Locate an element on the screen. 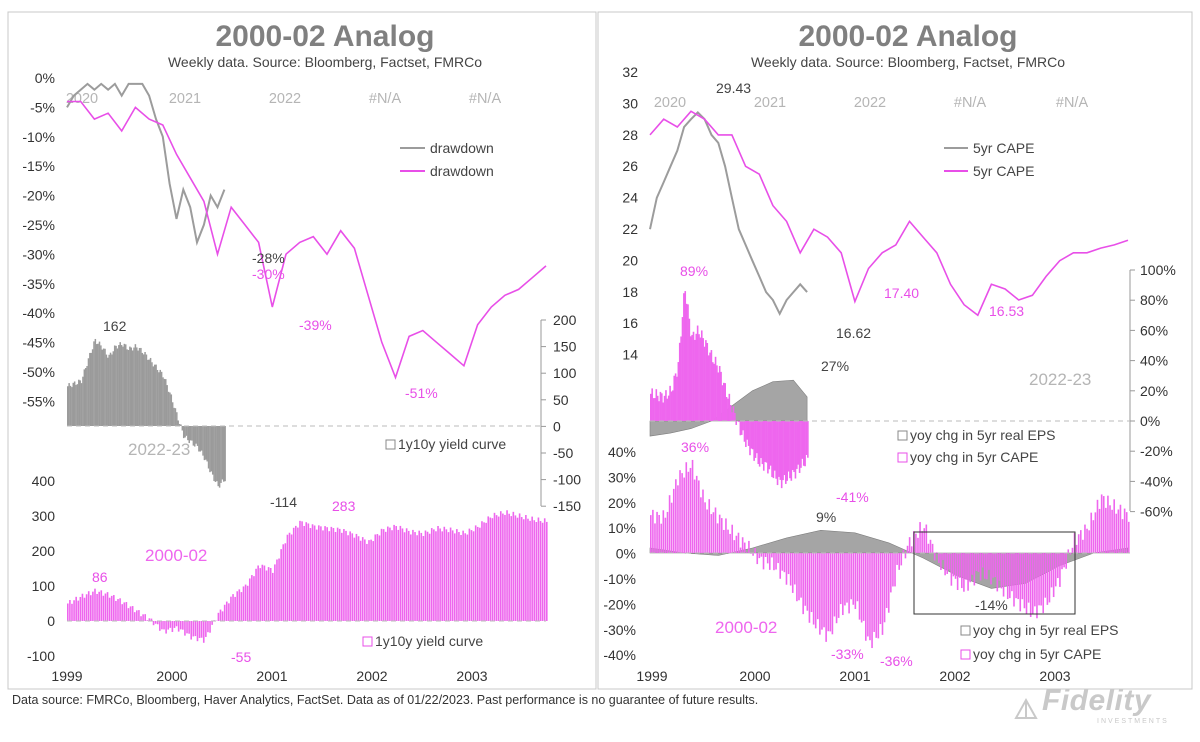 This screenshot has width=1200, height=742. legend-cape-lower-swatch is located at coordinates (965, 654).